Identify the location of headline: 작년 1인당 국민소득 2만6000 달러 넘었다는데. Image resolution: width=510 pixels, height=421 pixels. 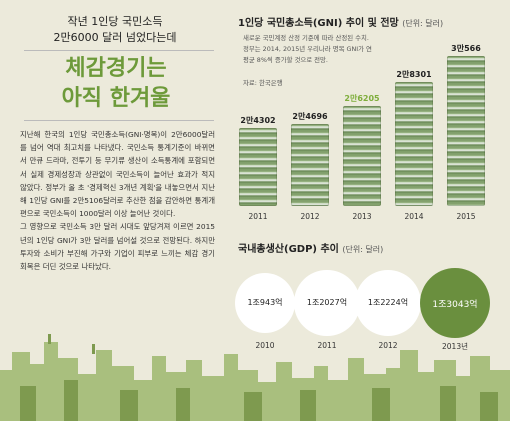
(115, 30).